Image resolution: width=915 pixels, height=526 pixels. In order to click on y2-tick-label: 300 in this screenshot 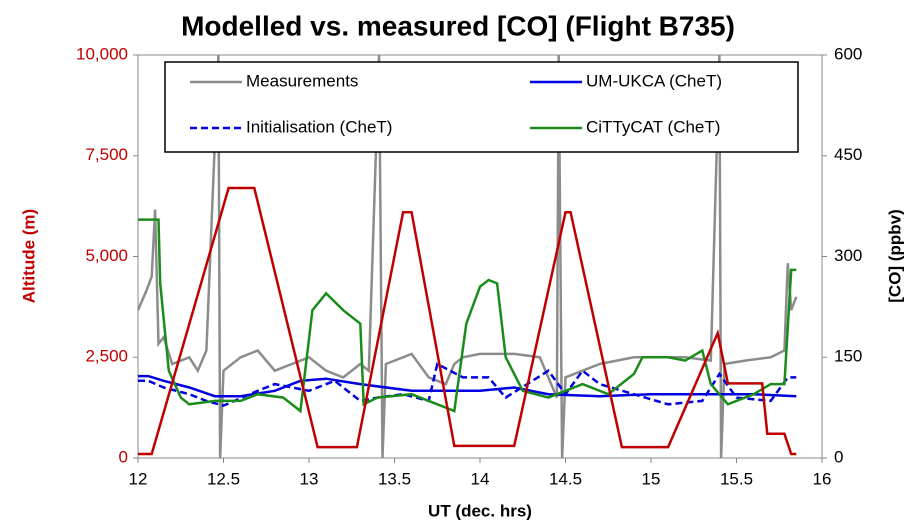, I will do `click(848, 255)`.